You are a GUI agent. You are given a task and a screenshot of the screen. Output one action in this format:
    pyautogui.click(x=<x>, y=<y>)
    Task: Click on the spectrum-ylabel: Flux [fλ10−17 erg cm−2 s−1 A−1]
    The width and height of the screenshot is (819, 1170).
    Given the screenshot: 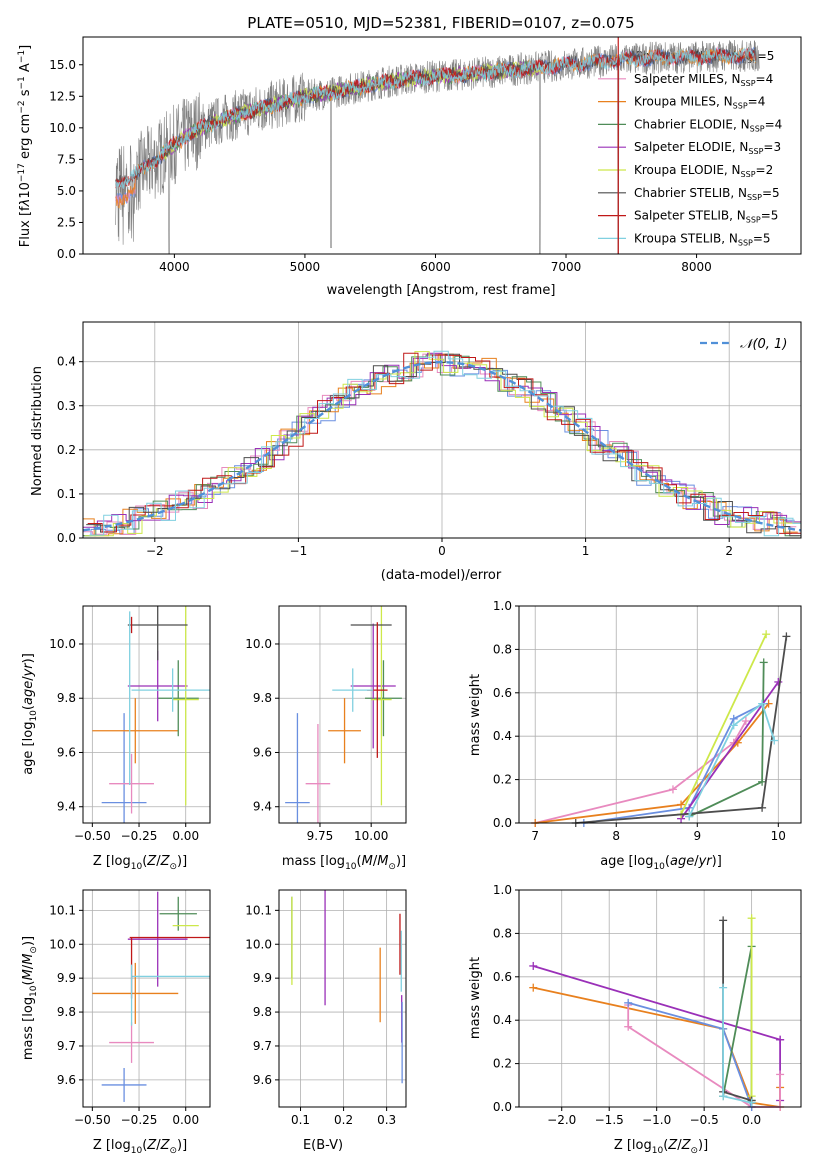 What is the action you would take?
    pyautogui.click(x=25, y=146)
    